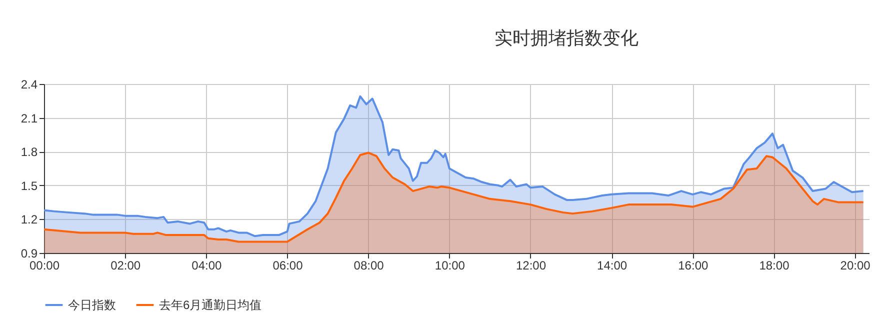 This screenshot has width=880, height=336. What do you see at coordinates (29, 185) in the screenshot?
I see `y-tick-label: 1.5` at bounding box center [29, 185].